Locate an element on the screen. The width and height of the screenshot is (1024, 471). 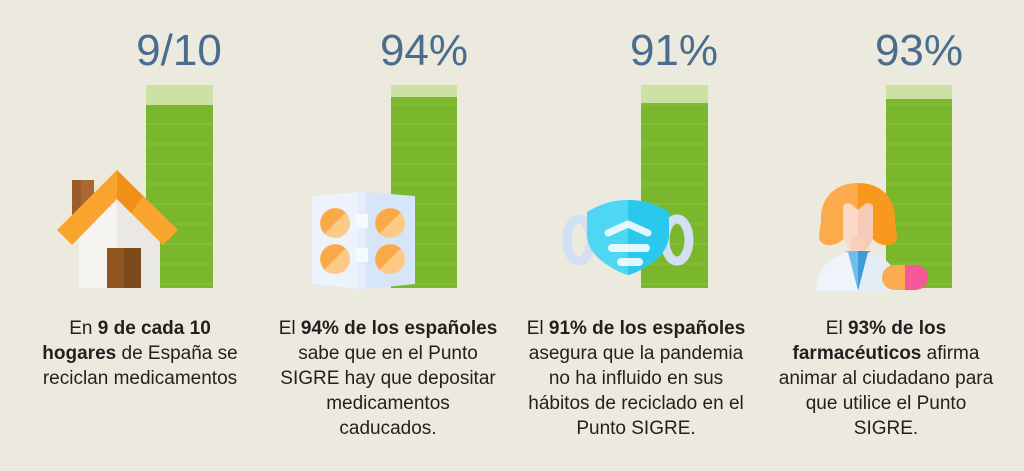
stat-value-pandemia: 91% is located at coordinates (674, 50).